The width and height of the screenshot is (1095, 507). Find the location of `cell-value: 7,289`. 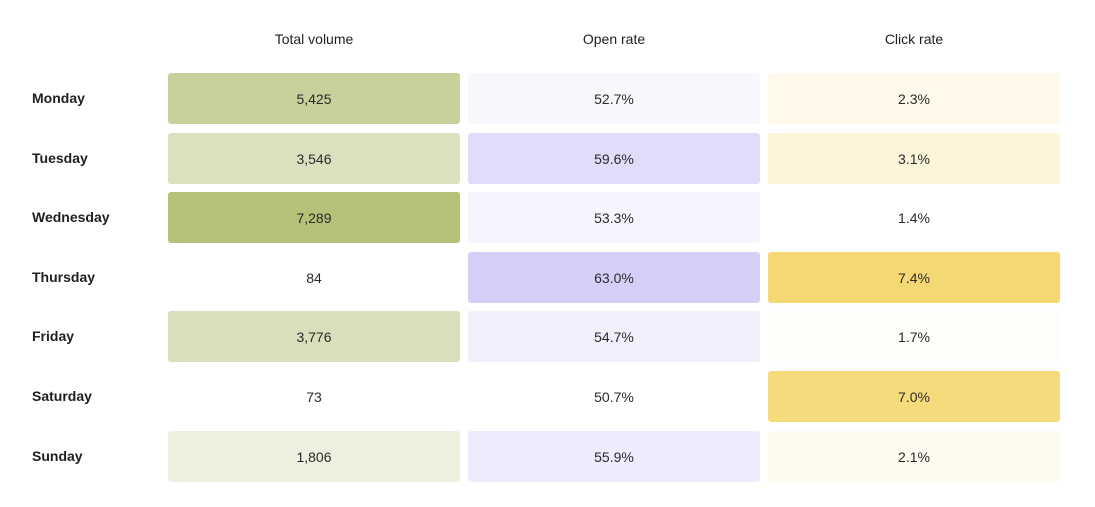

cell-value: 7,289 is located at coordinates (314, 217).